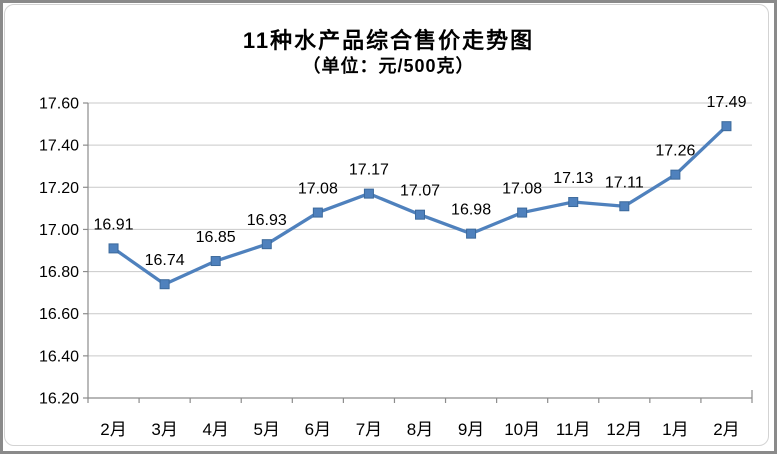 The image size is (777, 454). Describe the element at coordinates (216, 237) in the screenshot. I see `data-point-label: 16.85` at that location.